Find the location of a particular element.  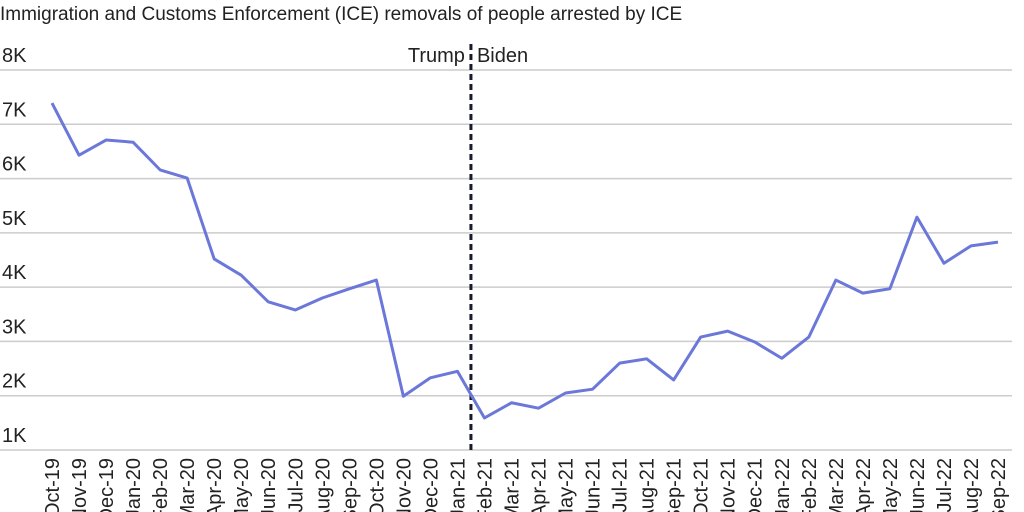

y-tick-label: 2K is located at coordinates (14, 382).